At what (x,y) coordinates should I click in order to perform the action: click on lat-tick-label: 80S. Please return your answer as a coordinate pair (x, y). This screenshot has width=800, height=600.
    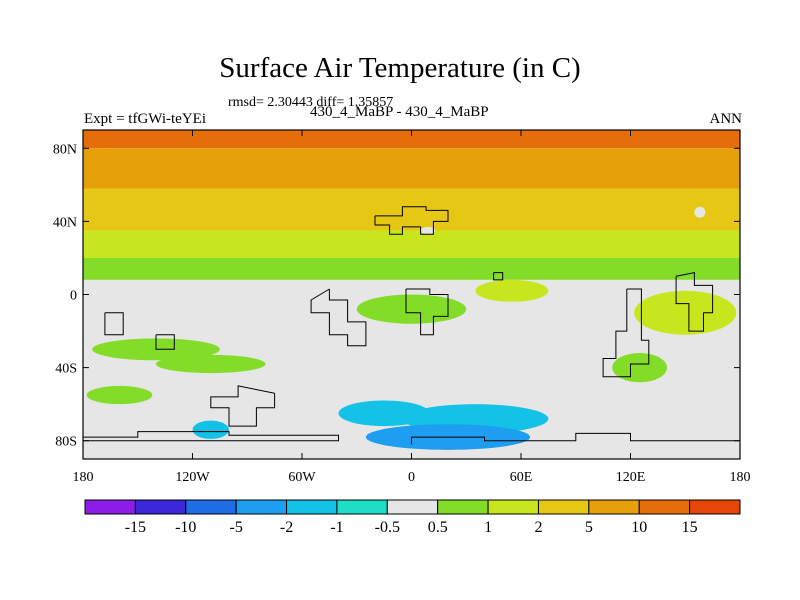
    Looking at the image, I should click on (66, 442).